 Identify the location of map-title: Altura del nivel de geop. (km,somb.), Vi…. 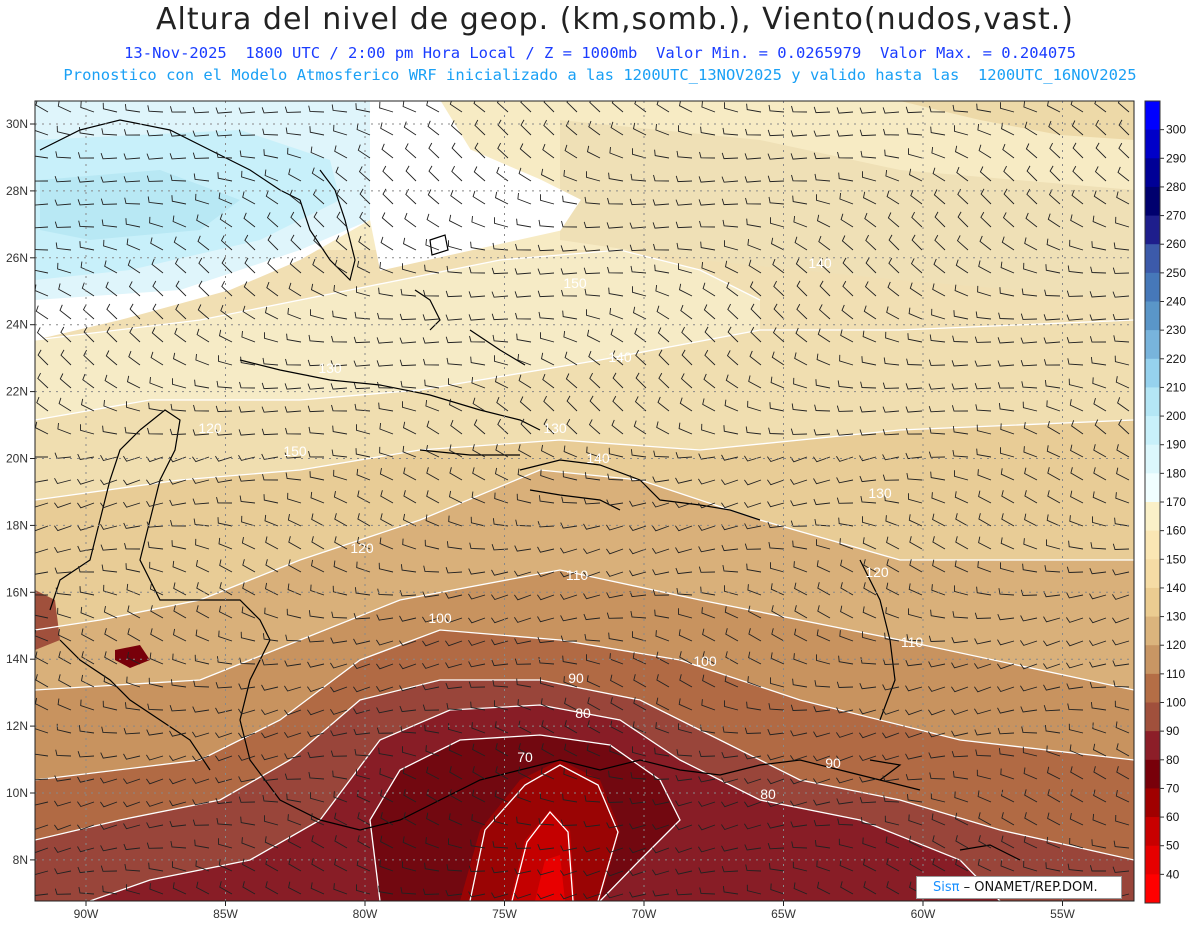
(615, 19).